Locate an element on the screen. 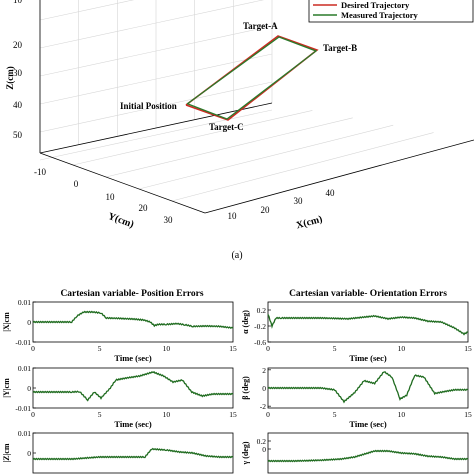 Image resolution: width=474 pixels, height=474 pixels. desired-trajectory-line is located at coordinates (252, 78).